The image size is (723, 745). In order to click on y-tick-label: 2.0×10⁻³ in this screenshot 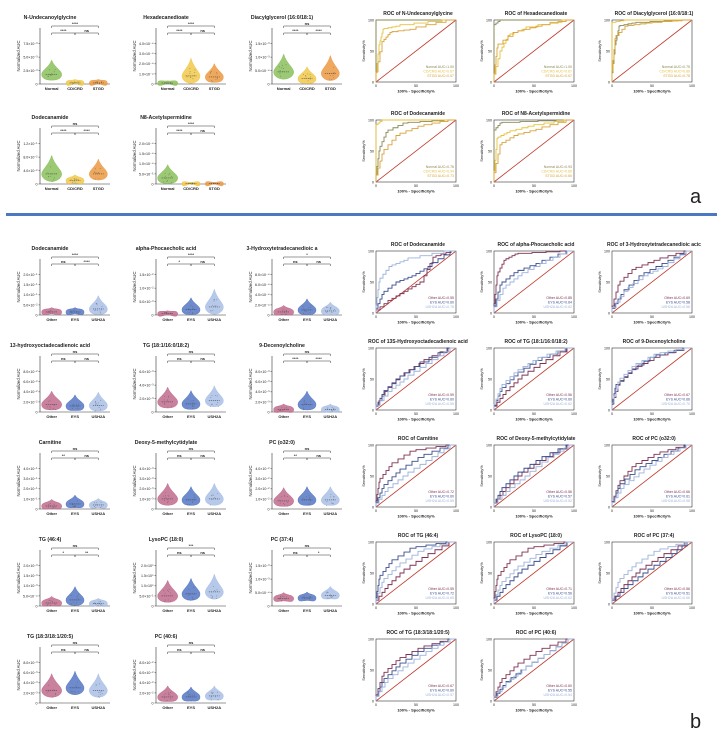, I will do `click(30, 566)`.